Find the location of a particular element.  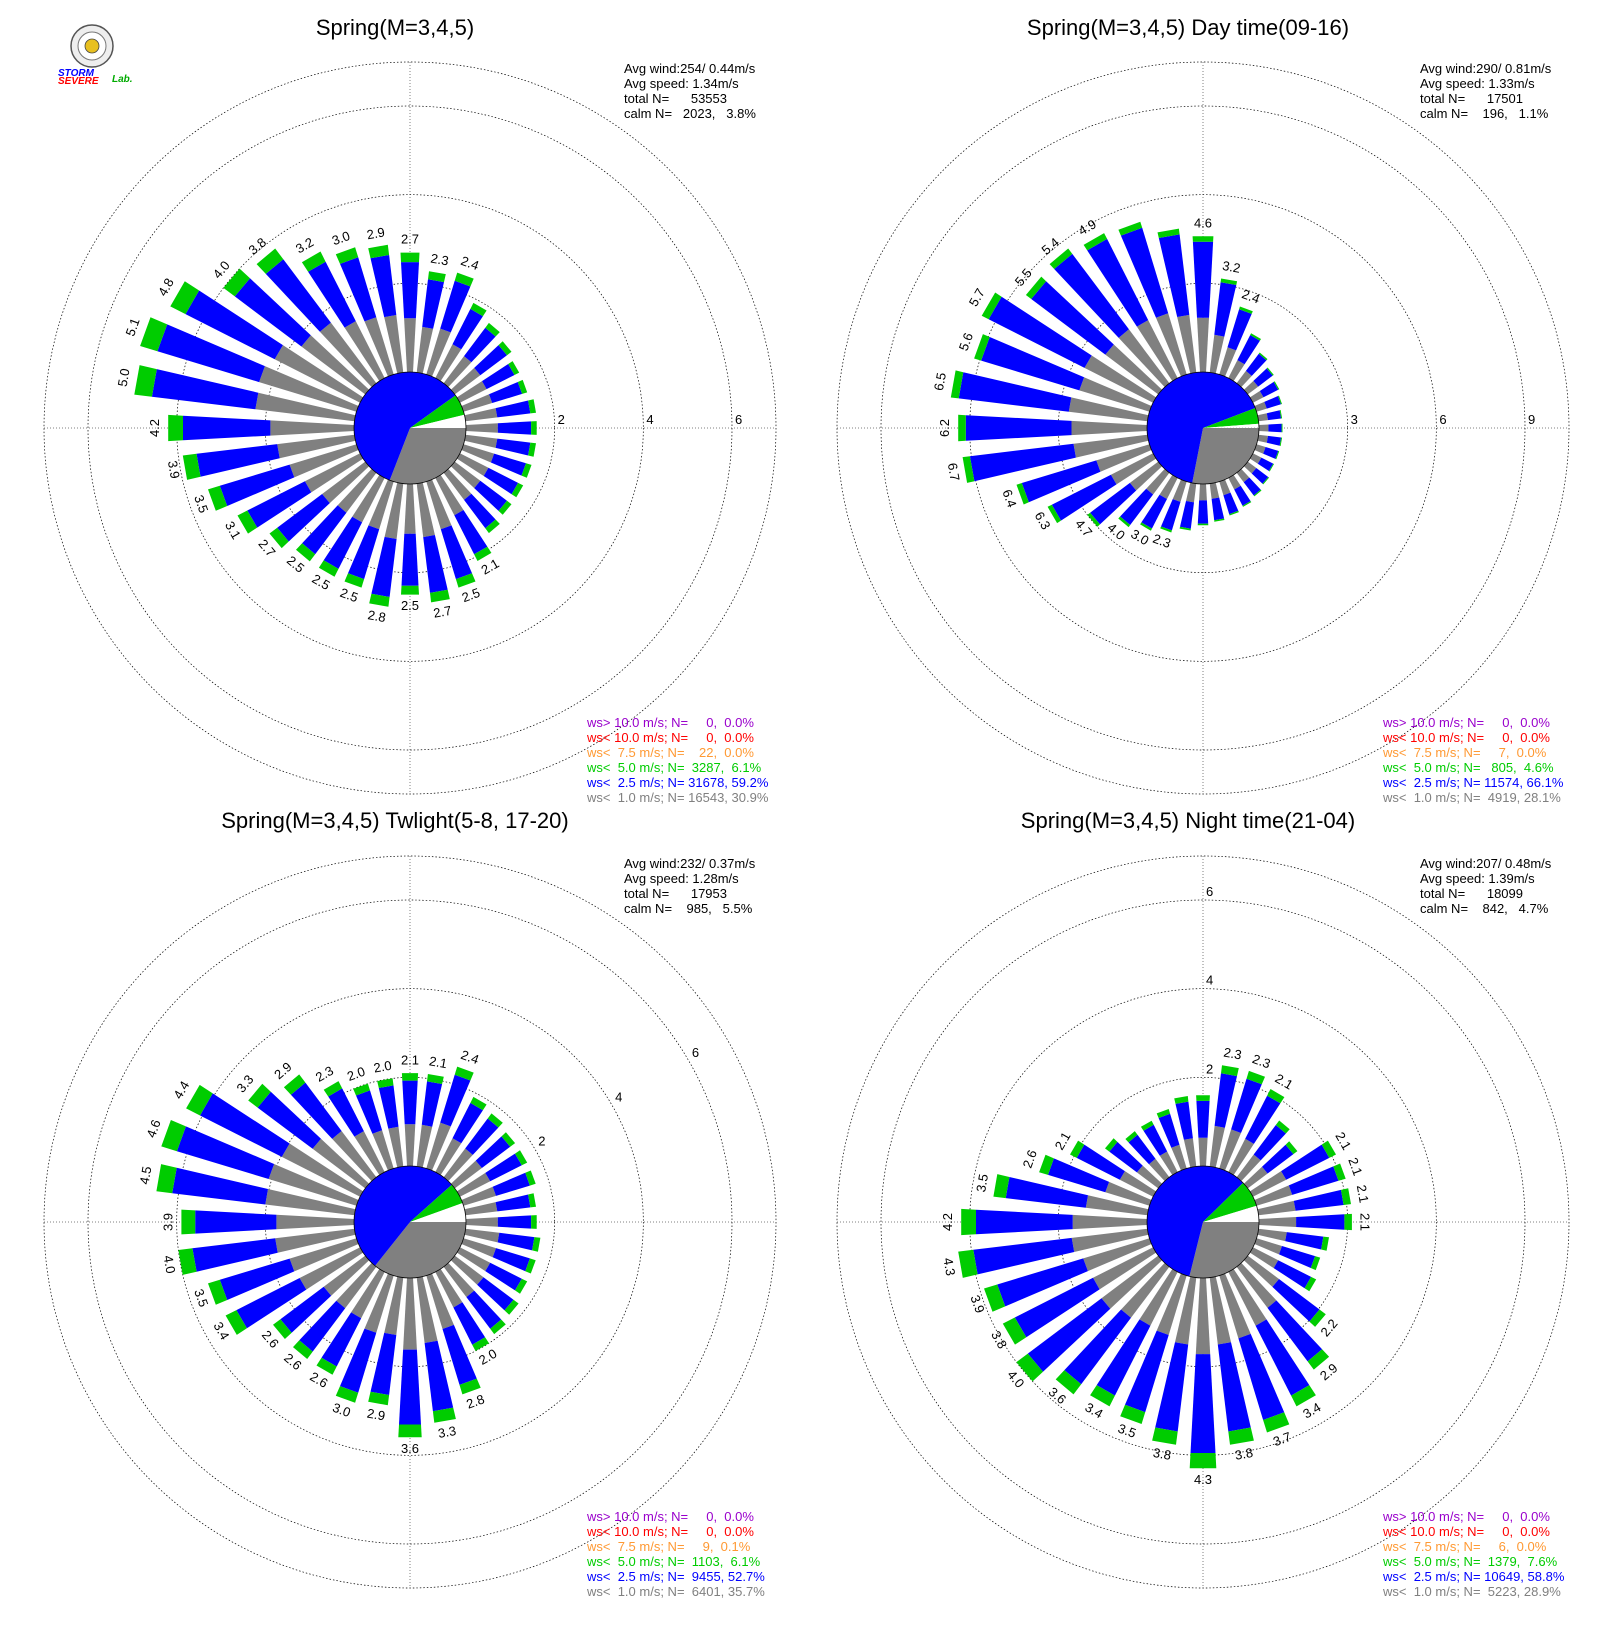

legend-entry-ws_lt_5: ws< 5.0 m/s; N= 805, 4.6% is located at coordinates (1468, 767).